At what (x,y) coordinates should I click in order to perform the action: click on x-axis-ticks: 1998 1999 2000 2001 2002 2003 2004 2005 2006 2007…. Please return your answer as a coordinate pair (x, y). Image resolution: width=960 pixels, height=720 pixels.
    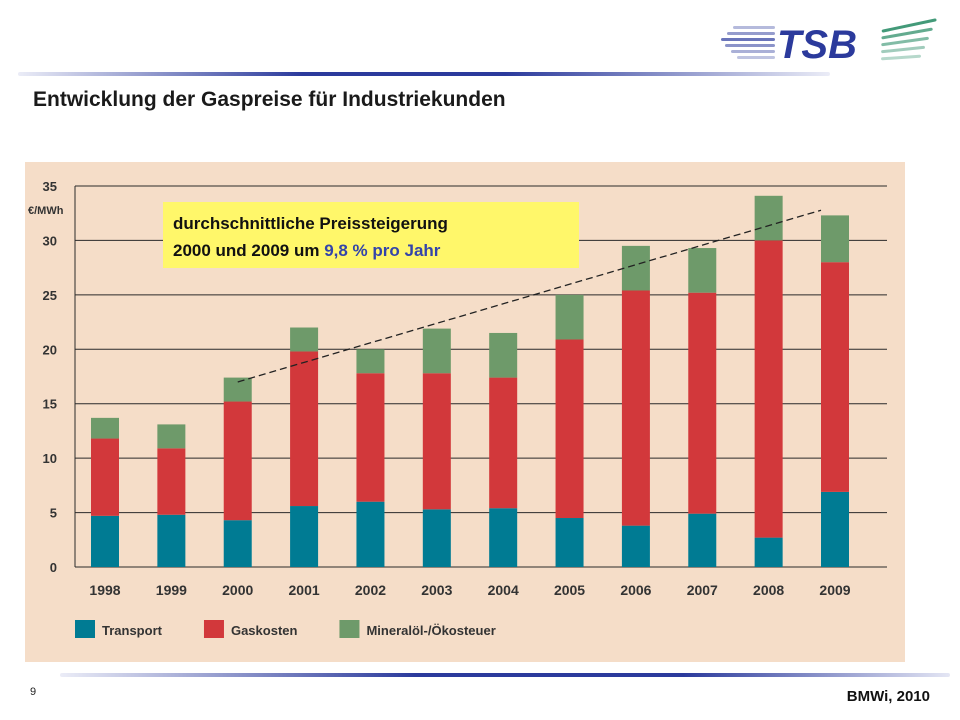
    Looking at the image, I should click on (469, 590).